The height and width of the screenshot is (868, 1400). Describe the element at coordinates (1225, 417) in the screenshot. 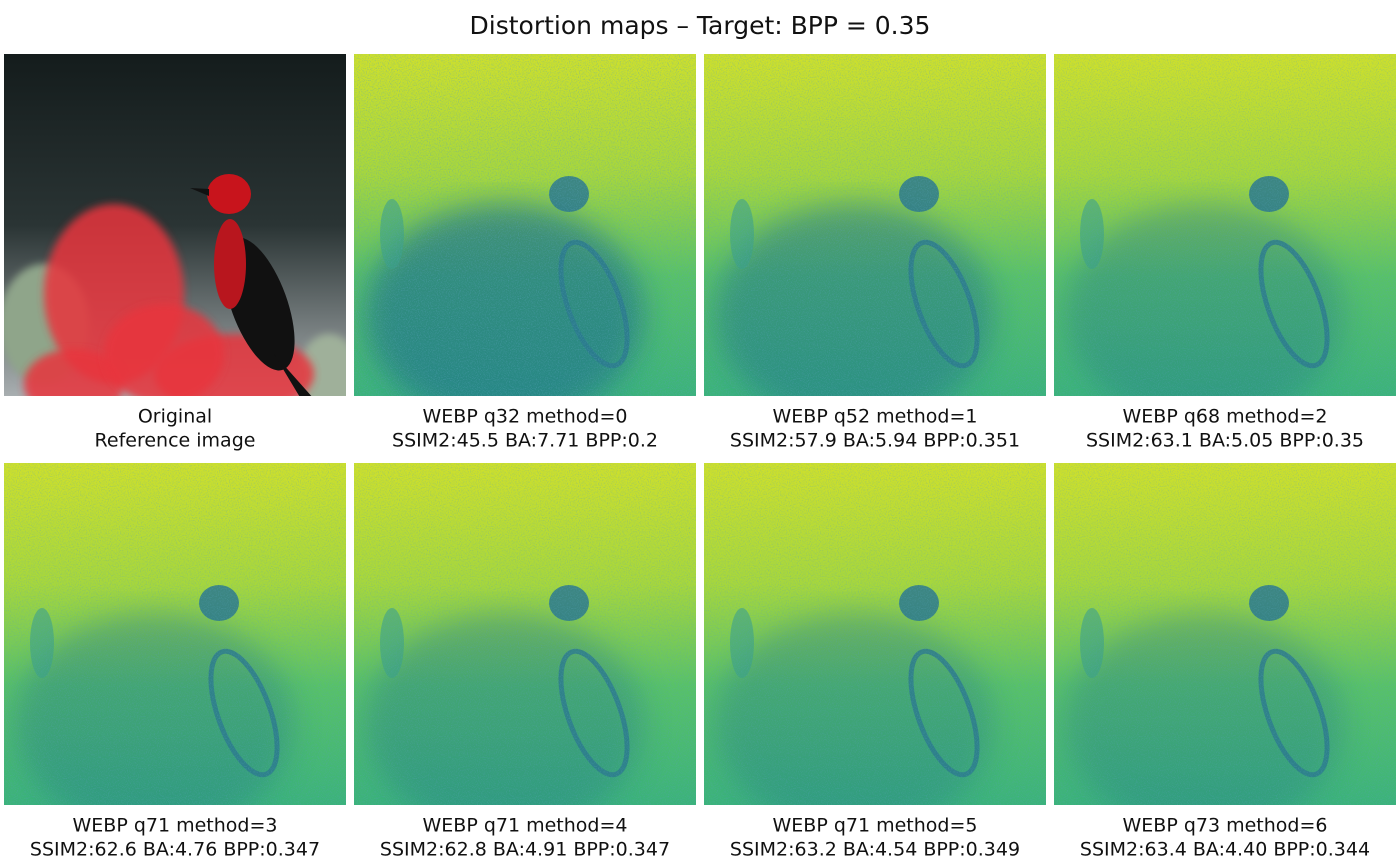

I see `caption-line: WEBP q68 method=2` at that location.